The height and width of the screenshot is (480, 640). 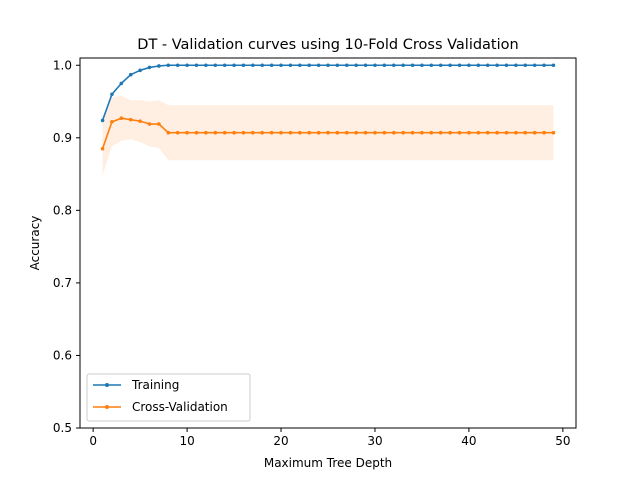 What do you see at coordinates (328, 463) in the screenshot?
I see `x-axis-label: Maximum Tree Depth` at bounding box center [328, 463].